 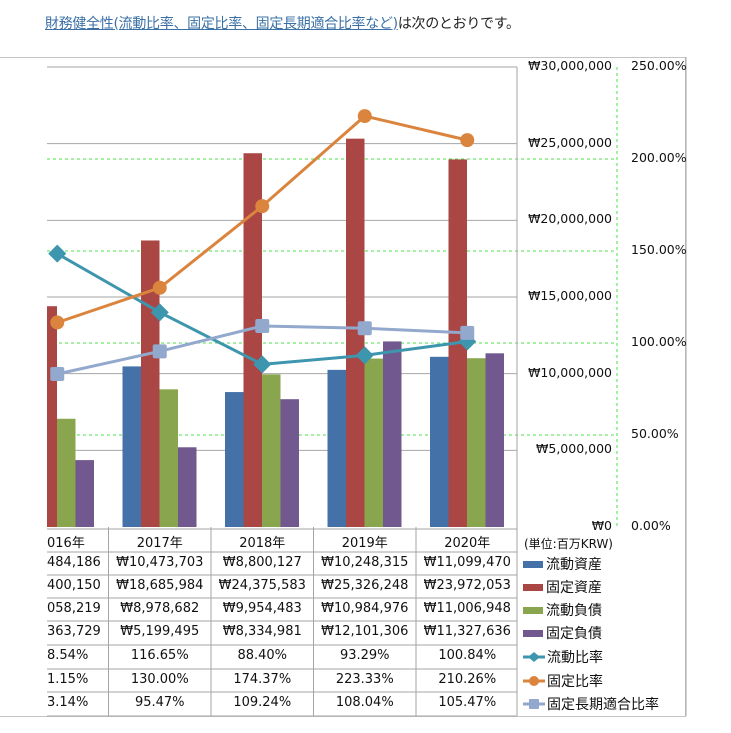 I want to click on bar-4-2017年, so click(x=187, y=487).